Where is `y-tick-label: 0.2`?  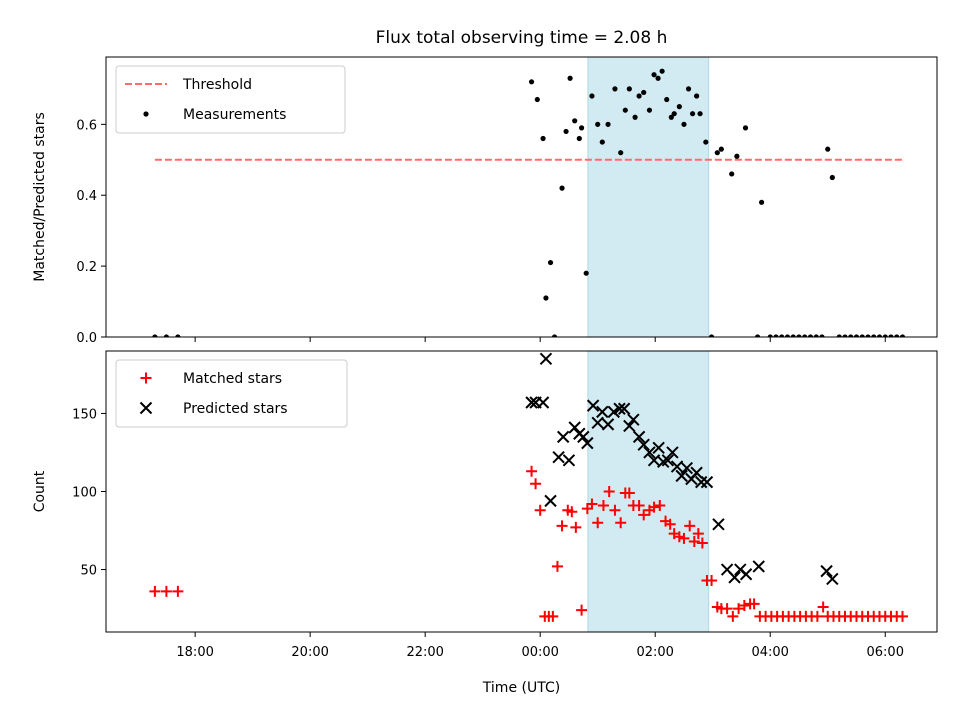 y-tick-label: 0.2 is located at coordinates (86, 267).